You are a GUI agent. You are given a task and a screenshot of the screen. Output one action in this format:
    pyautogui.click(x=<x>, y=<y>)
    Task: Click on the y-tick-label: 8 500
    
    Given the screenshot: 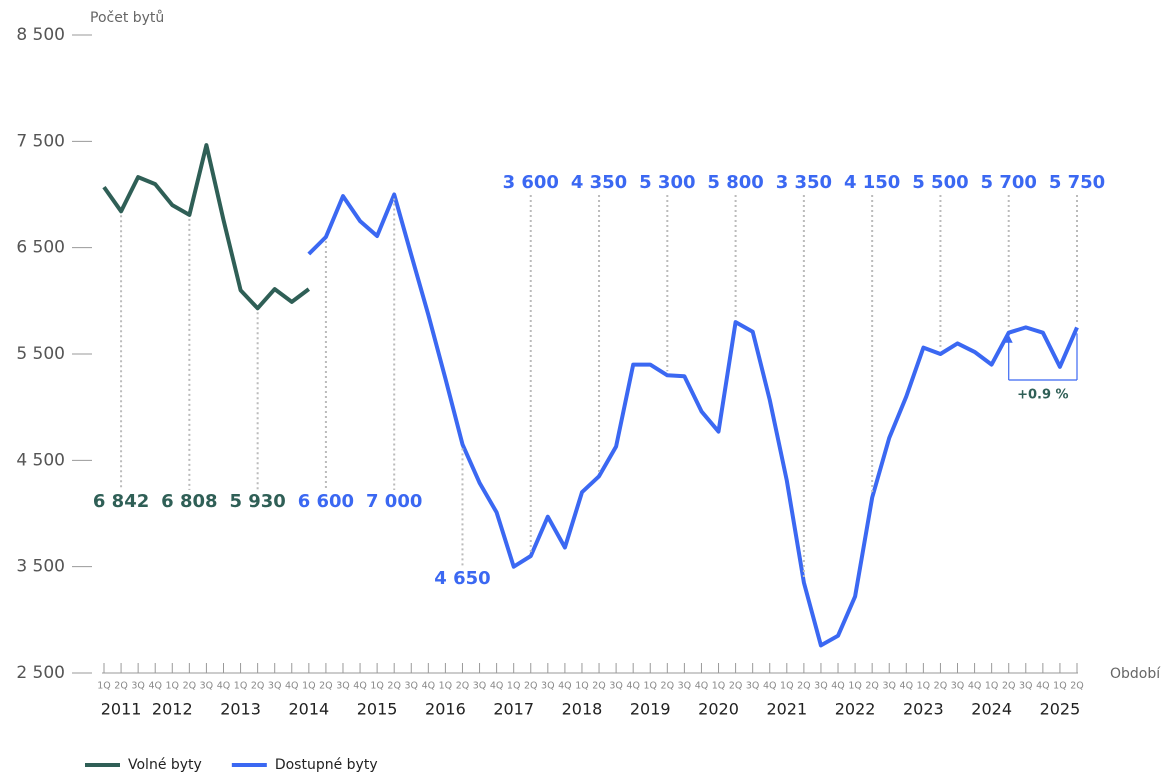 What is the action you would take?
    pyautogui.click(x=40, y=35)
    